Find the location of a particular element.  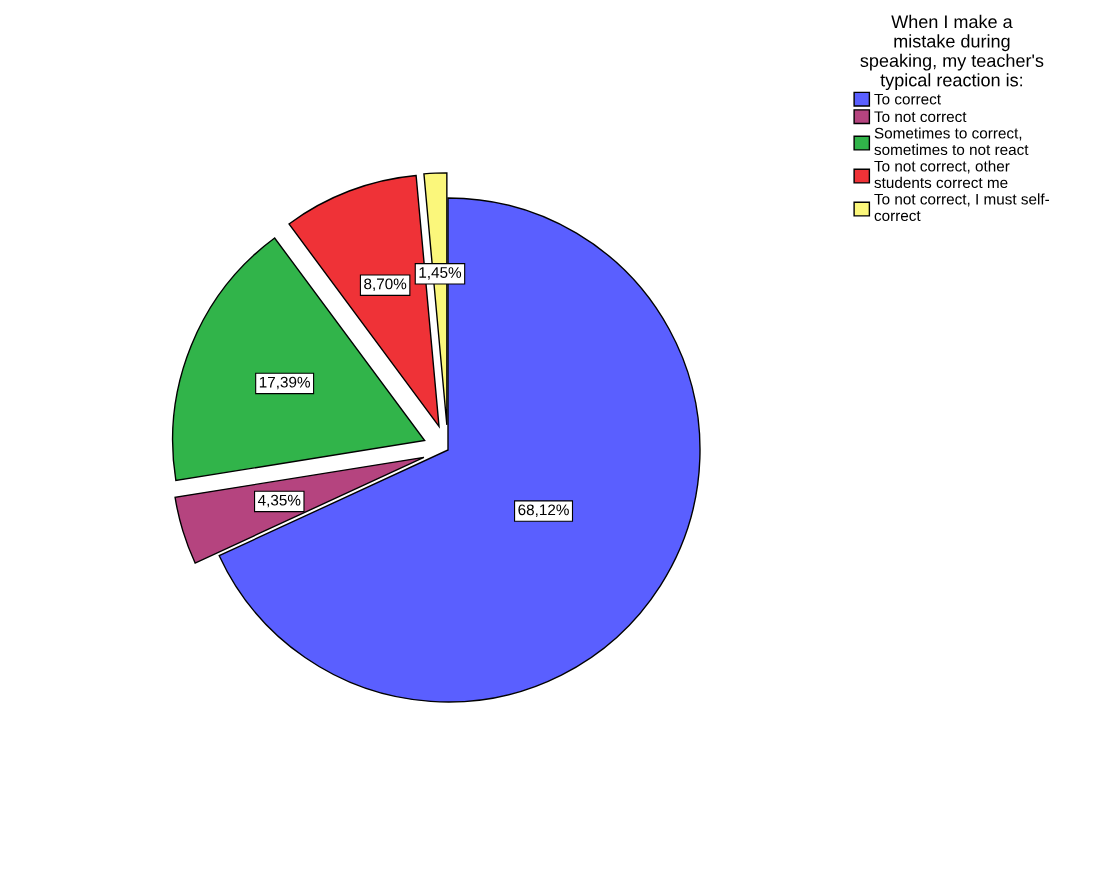

data-label: 68,12% is located at coordinates (543, 511).